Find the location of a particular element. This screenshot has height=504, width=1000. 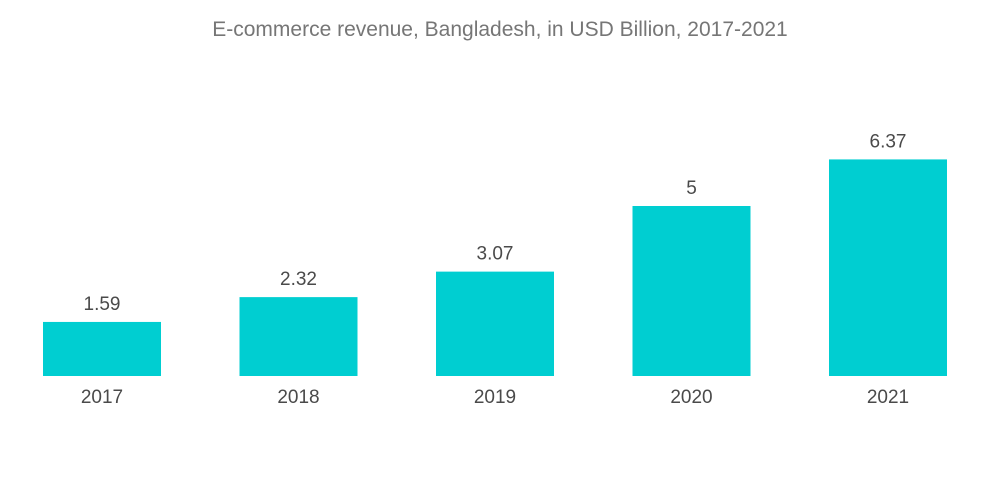

bar-2021 is located at coordinates (888, 267).